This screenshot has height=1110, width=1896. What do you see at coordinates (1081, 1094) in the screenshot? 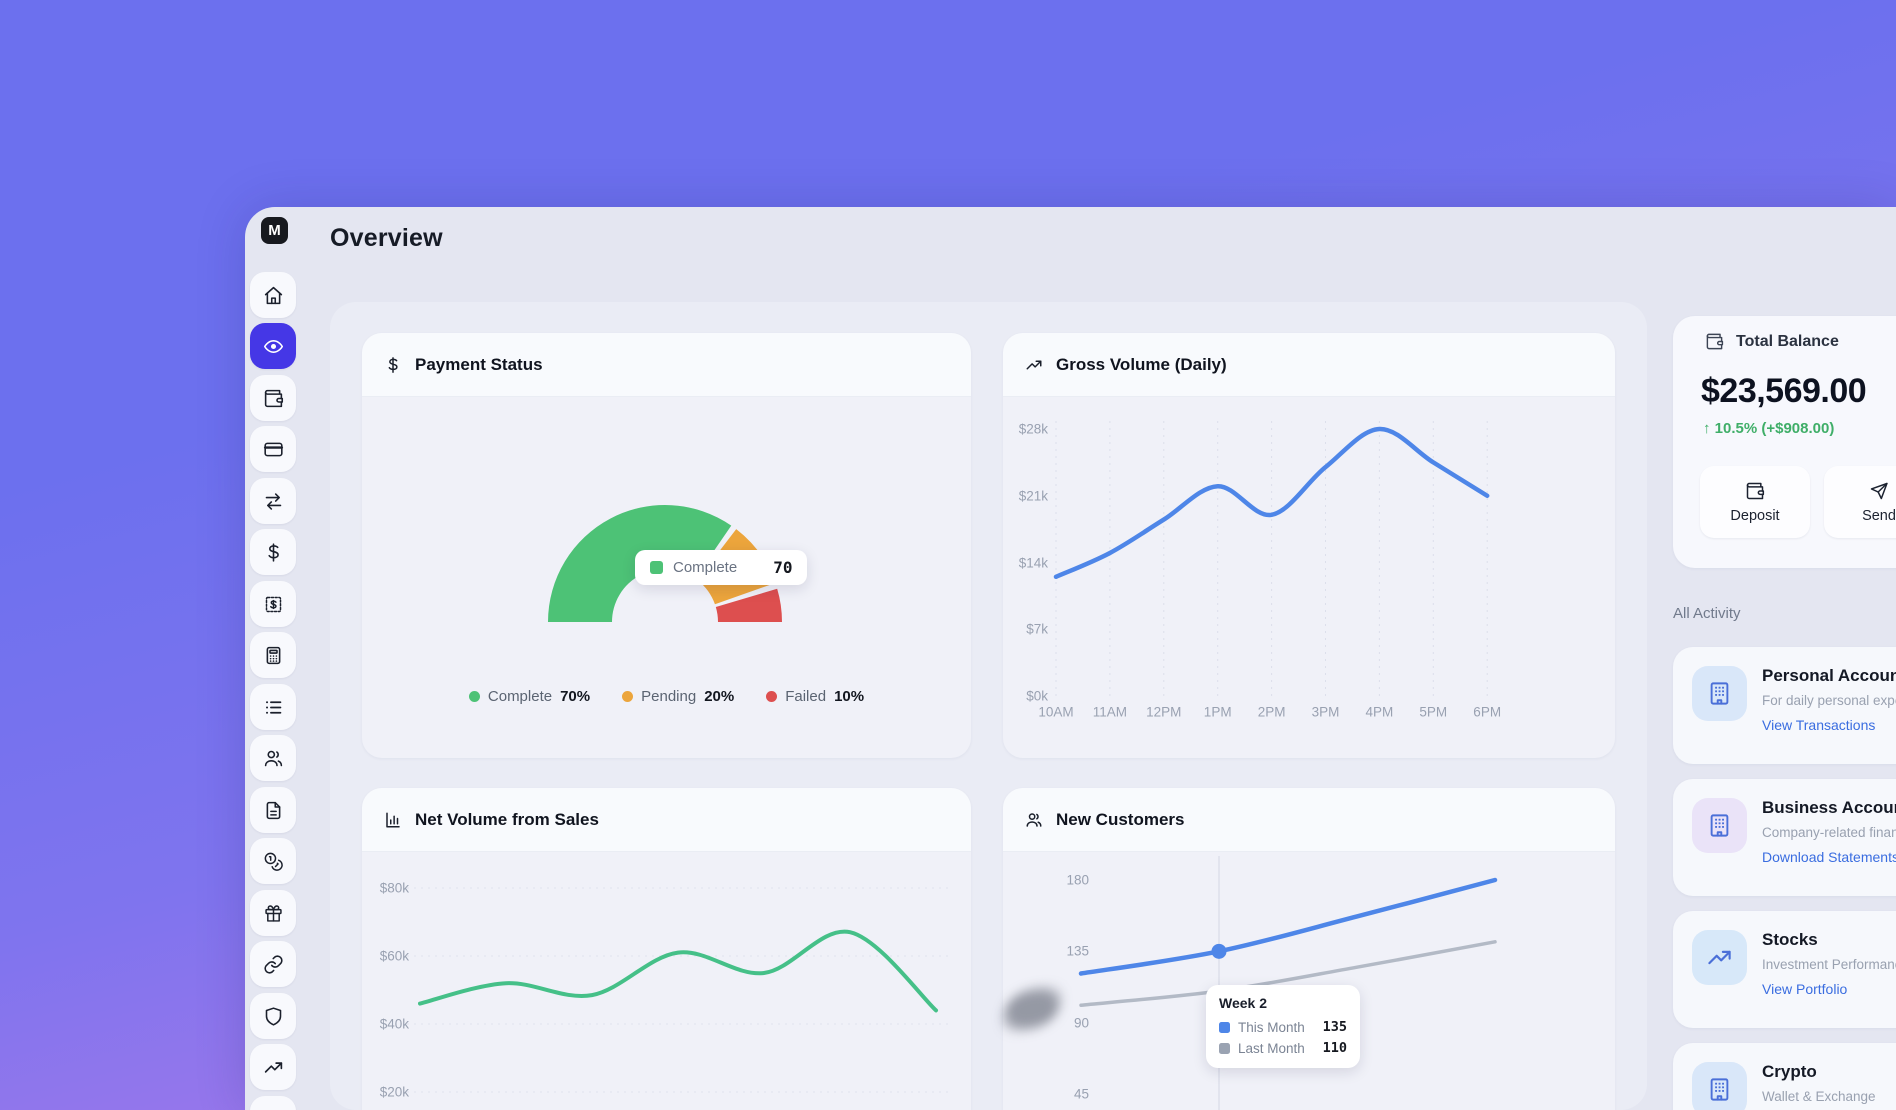
I see `axis-tick-label: 45` at bounding box center [1081, 1094].